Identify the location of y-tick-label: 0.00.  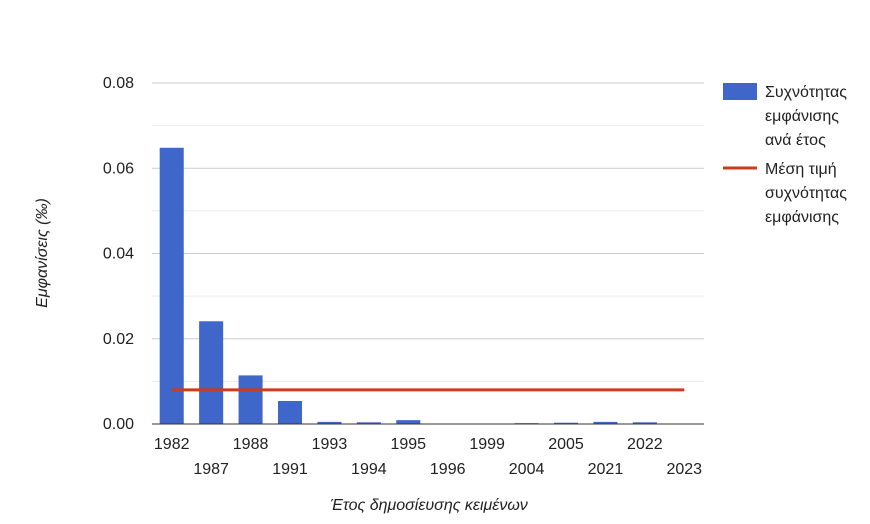
(118, 424).